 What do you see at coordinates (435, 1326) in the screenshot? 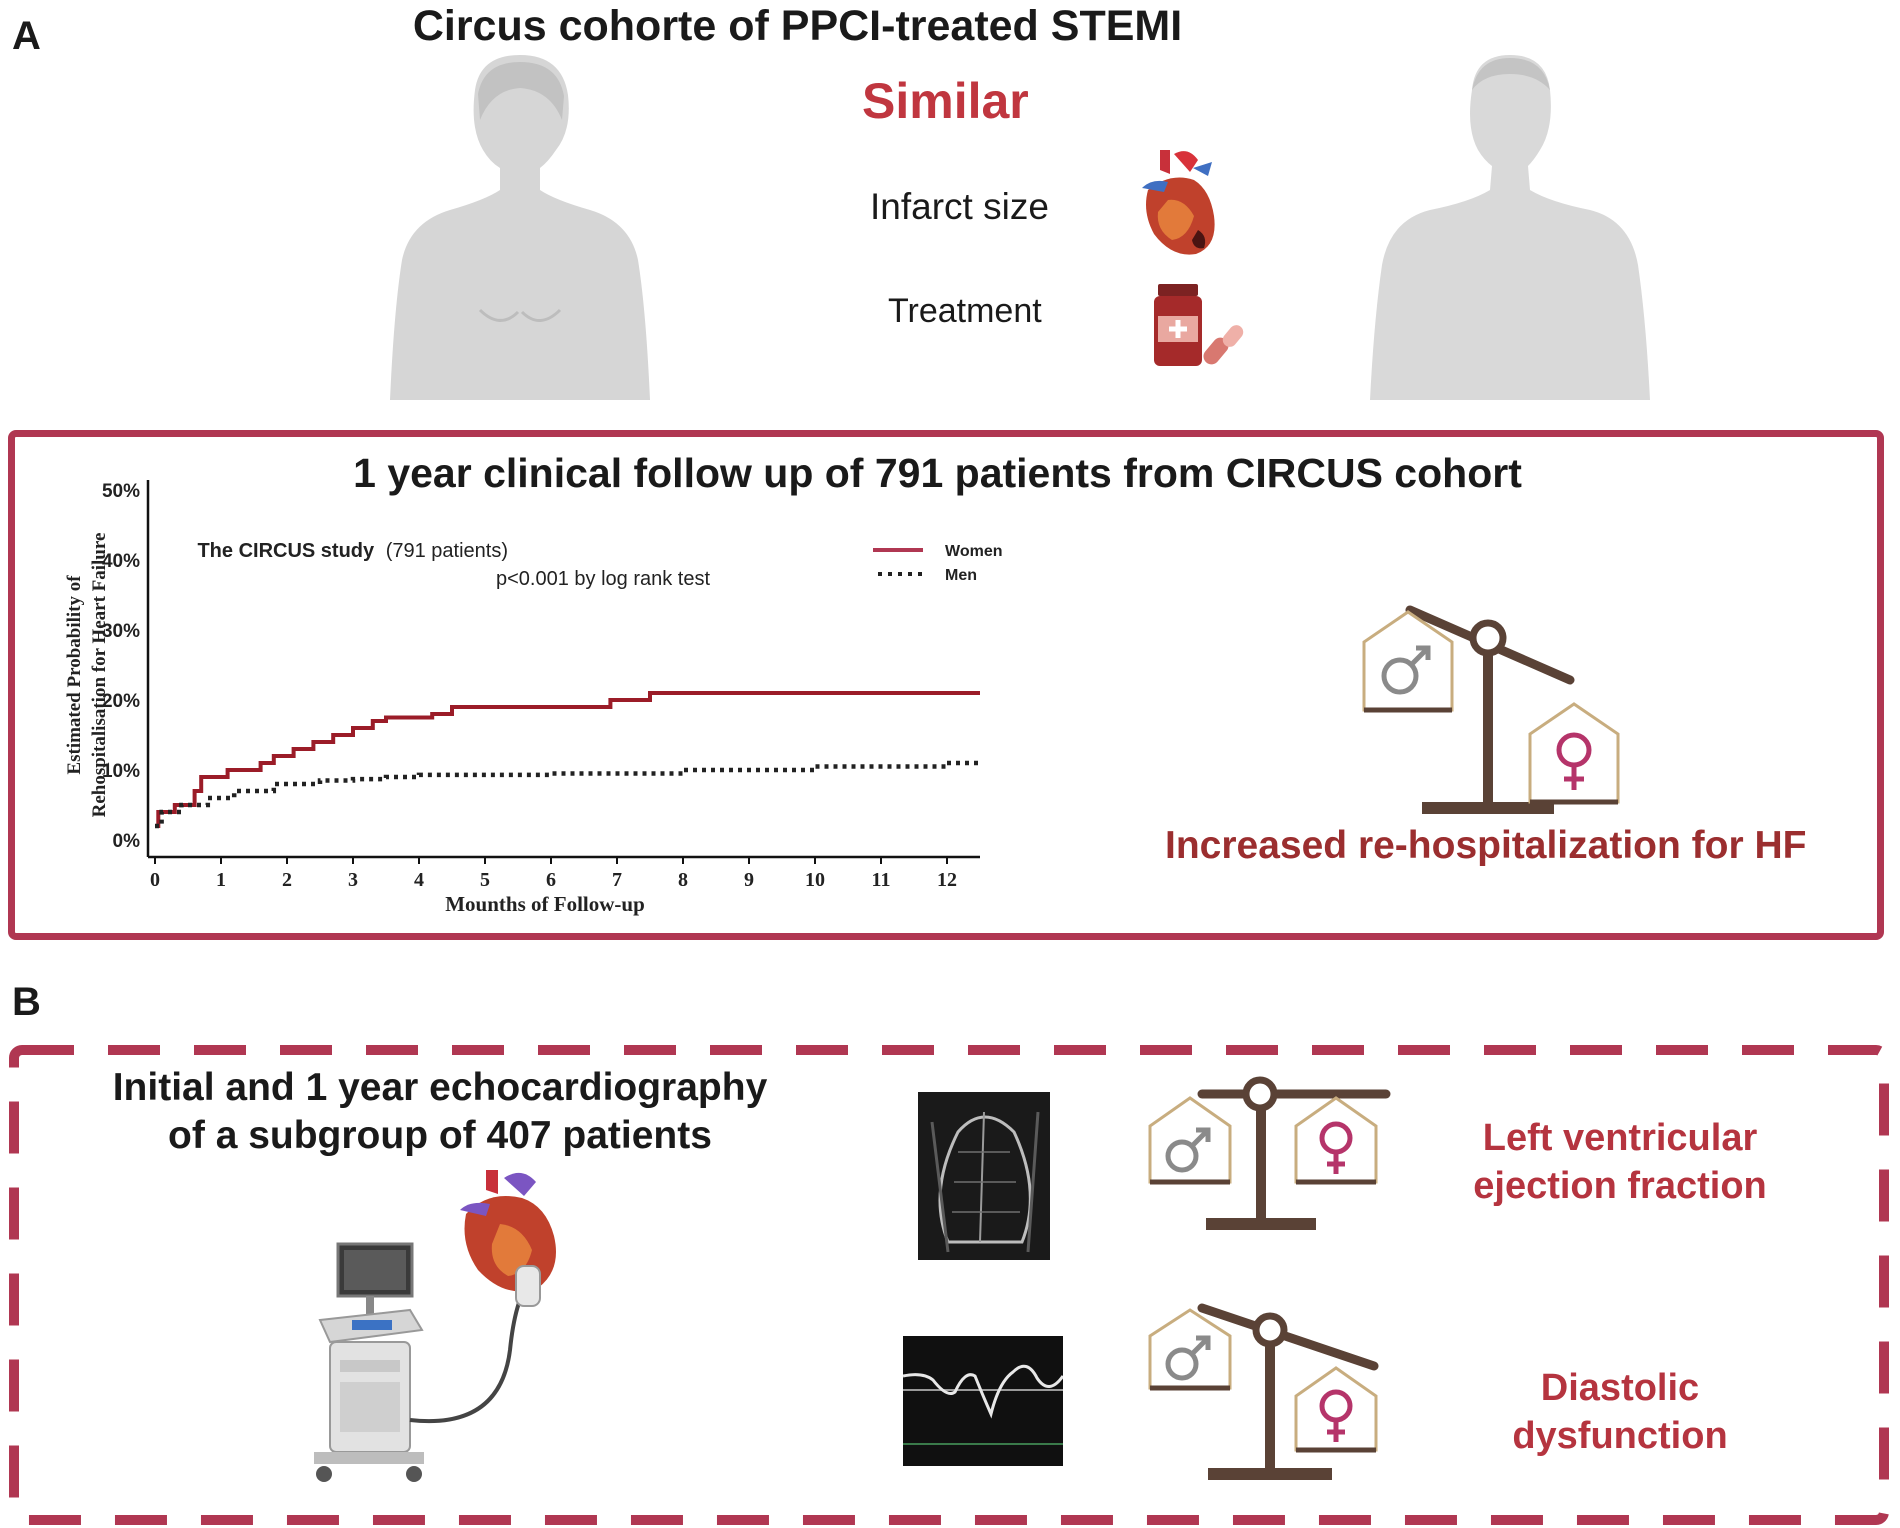
I see `ultrasound-machine-icon` at bounding box center [435, 1326].